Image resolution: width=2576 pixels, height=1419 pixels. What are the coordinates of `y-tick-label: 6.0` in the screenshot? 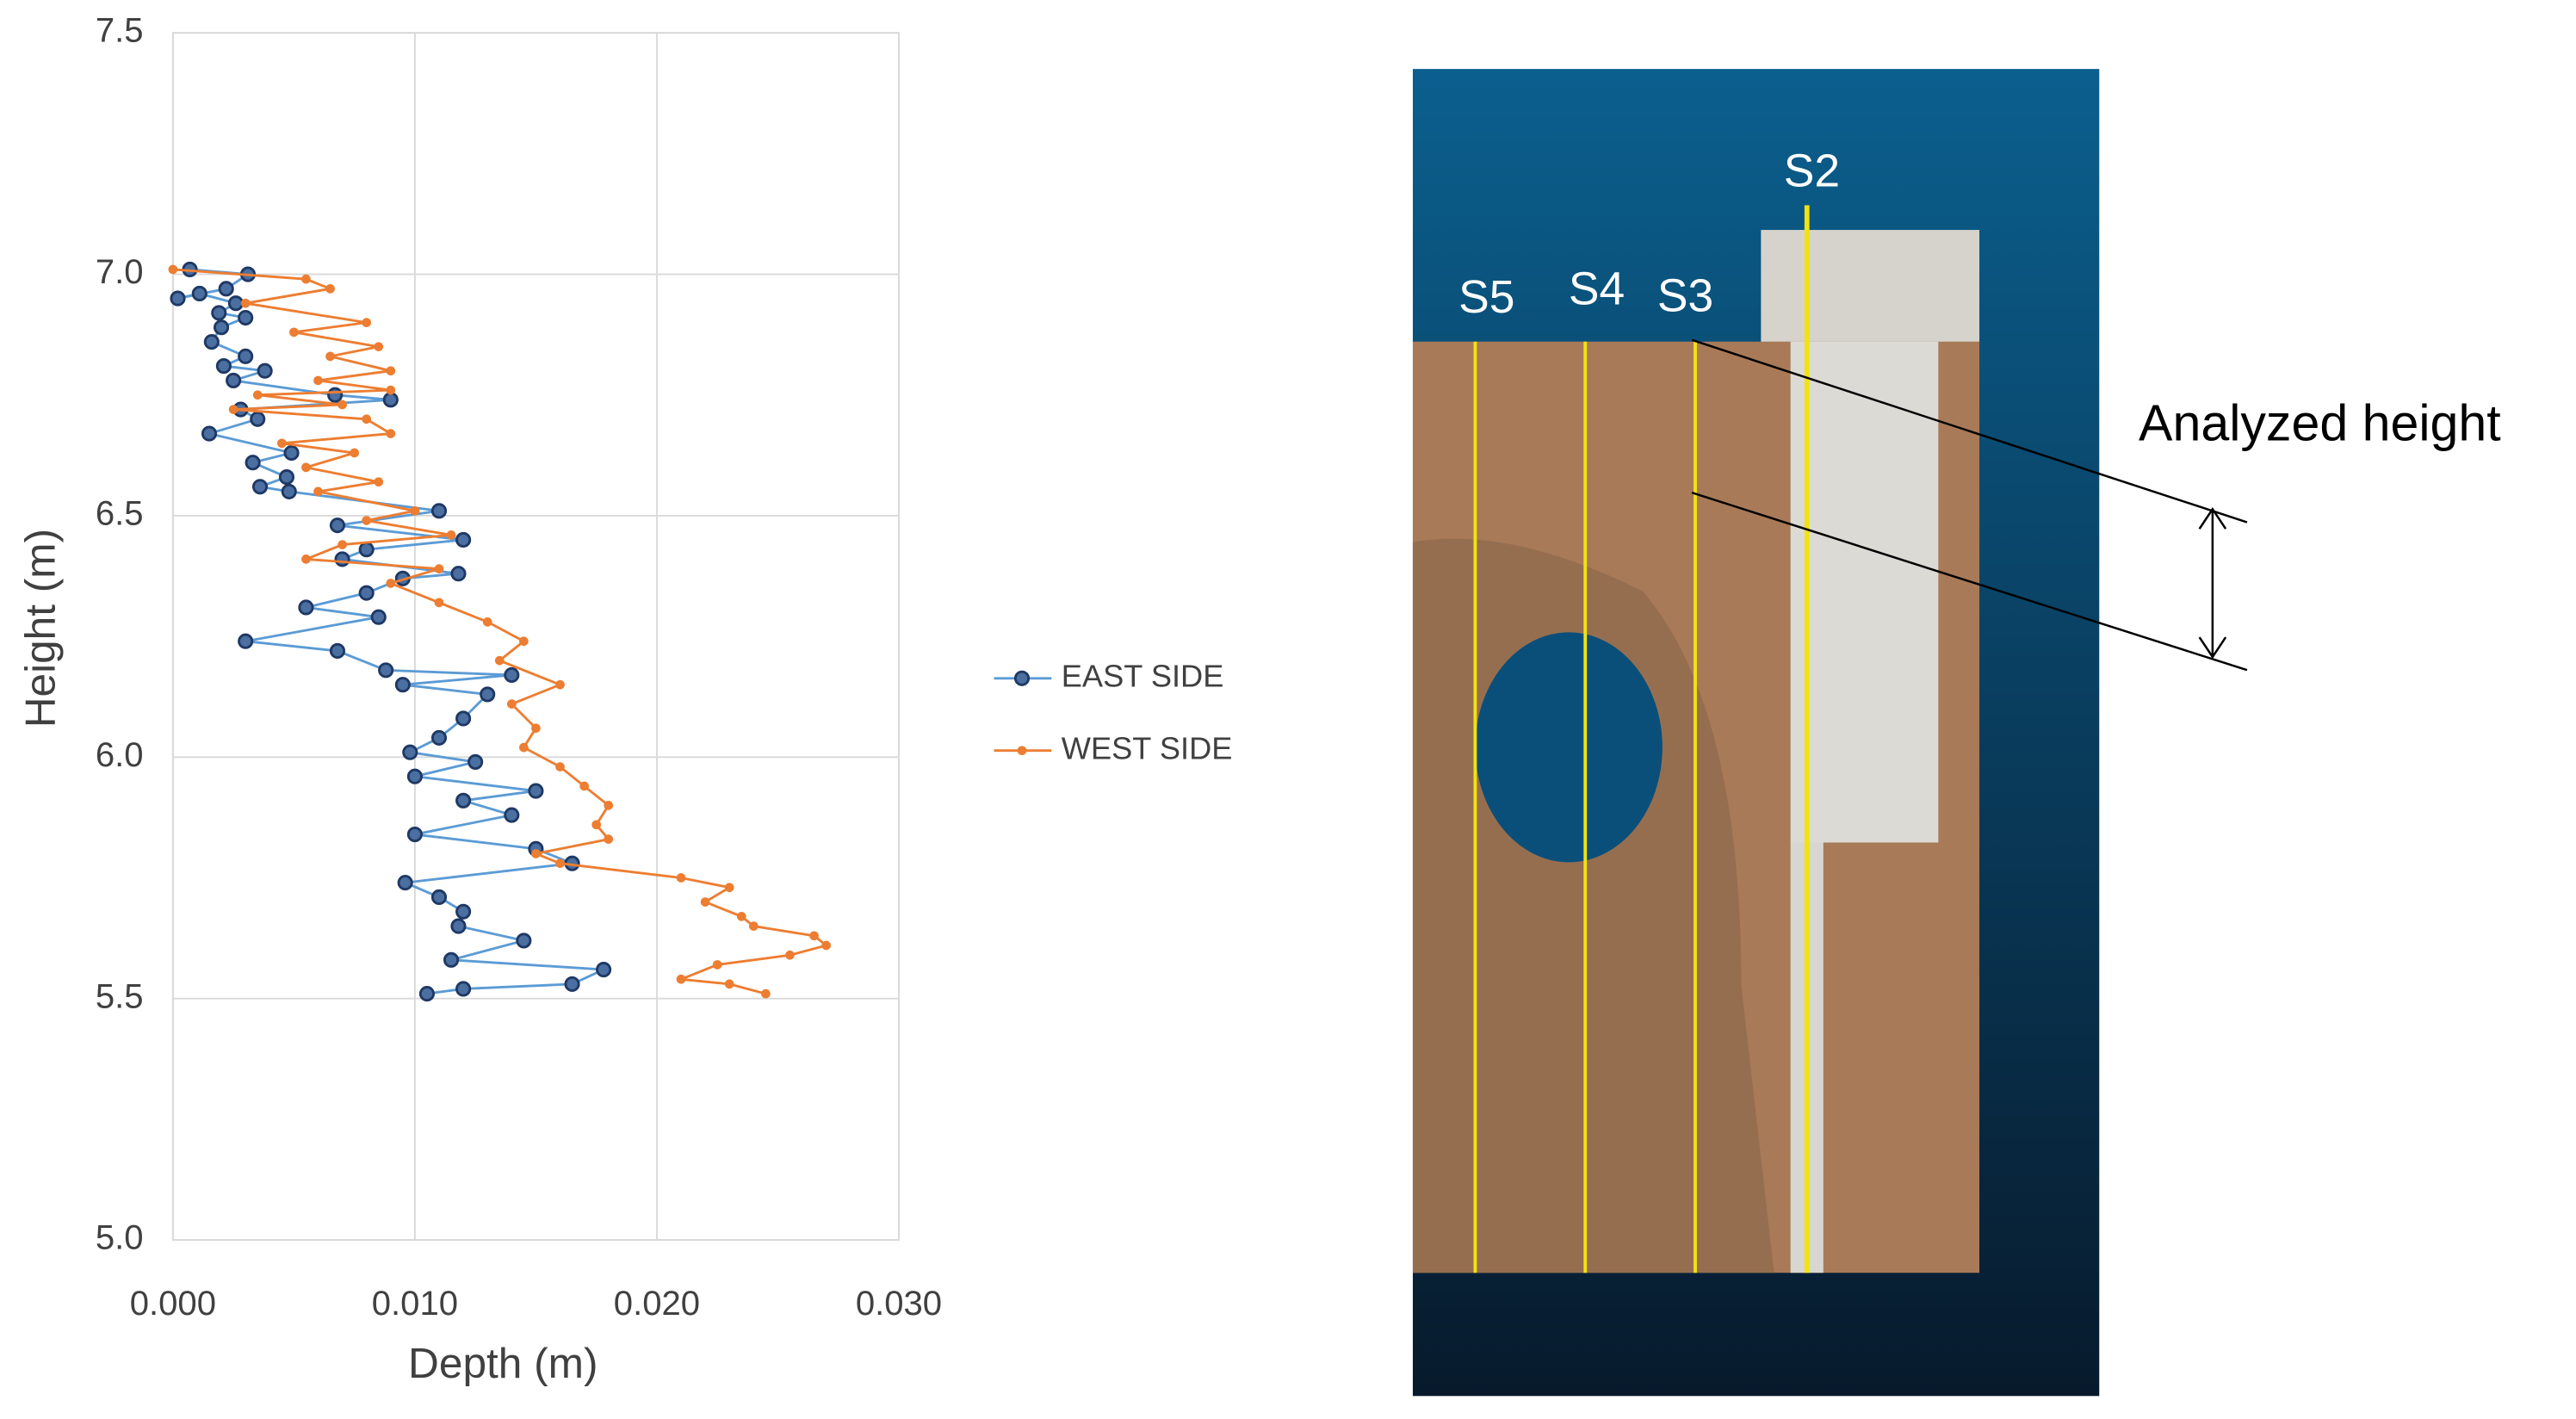 It's located at (120, 755).